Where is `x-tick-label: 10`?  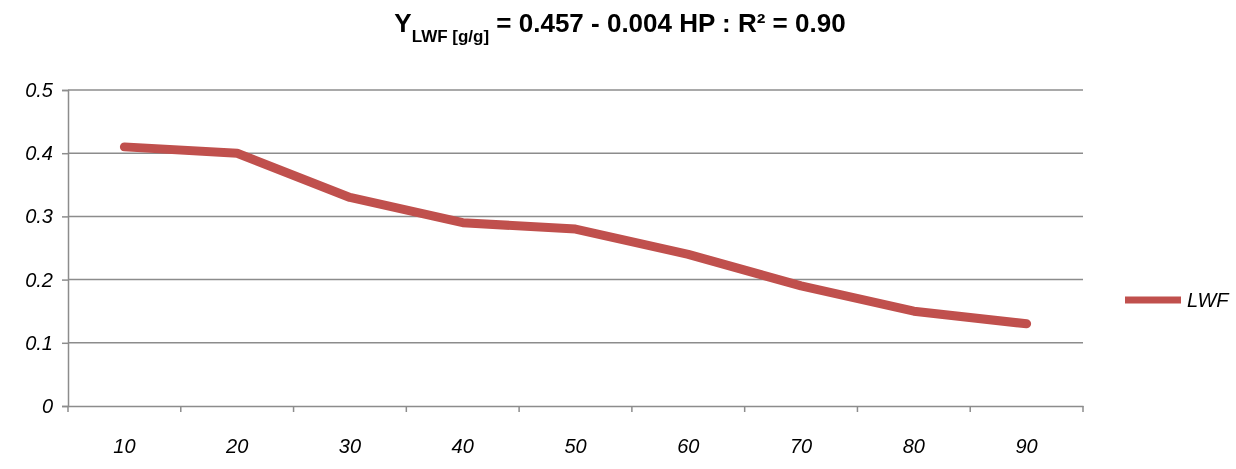
x-tick-label: 10 is located at coordinates (124, 446).